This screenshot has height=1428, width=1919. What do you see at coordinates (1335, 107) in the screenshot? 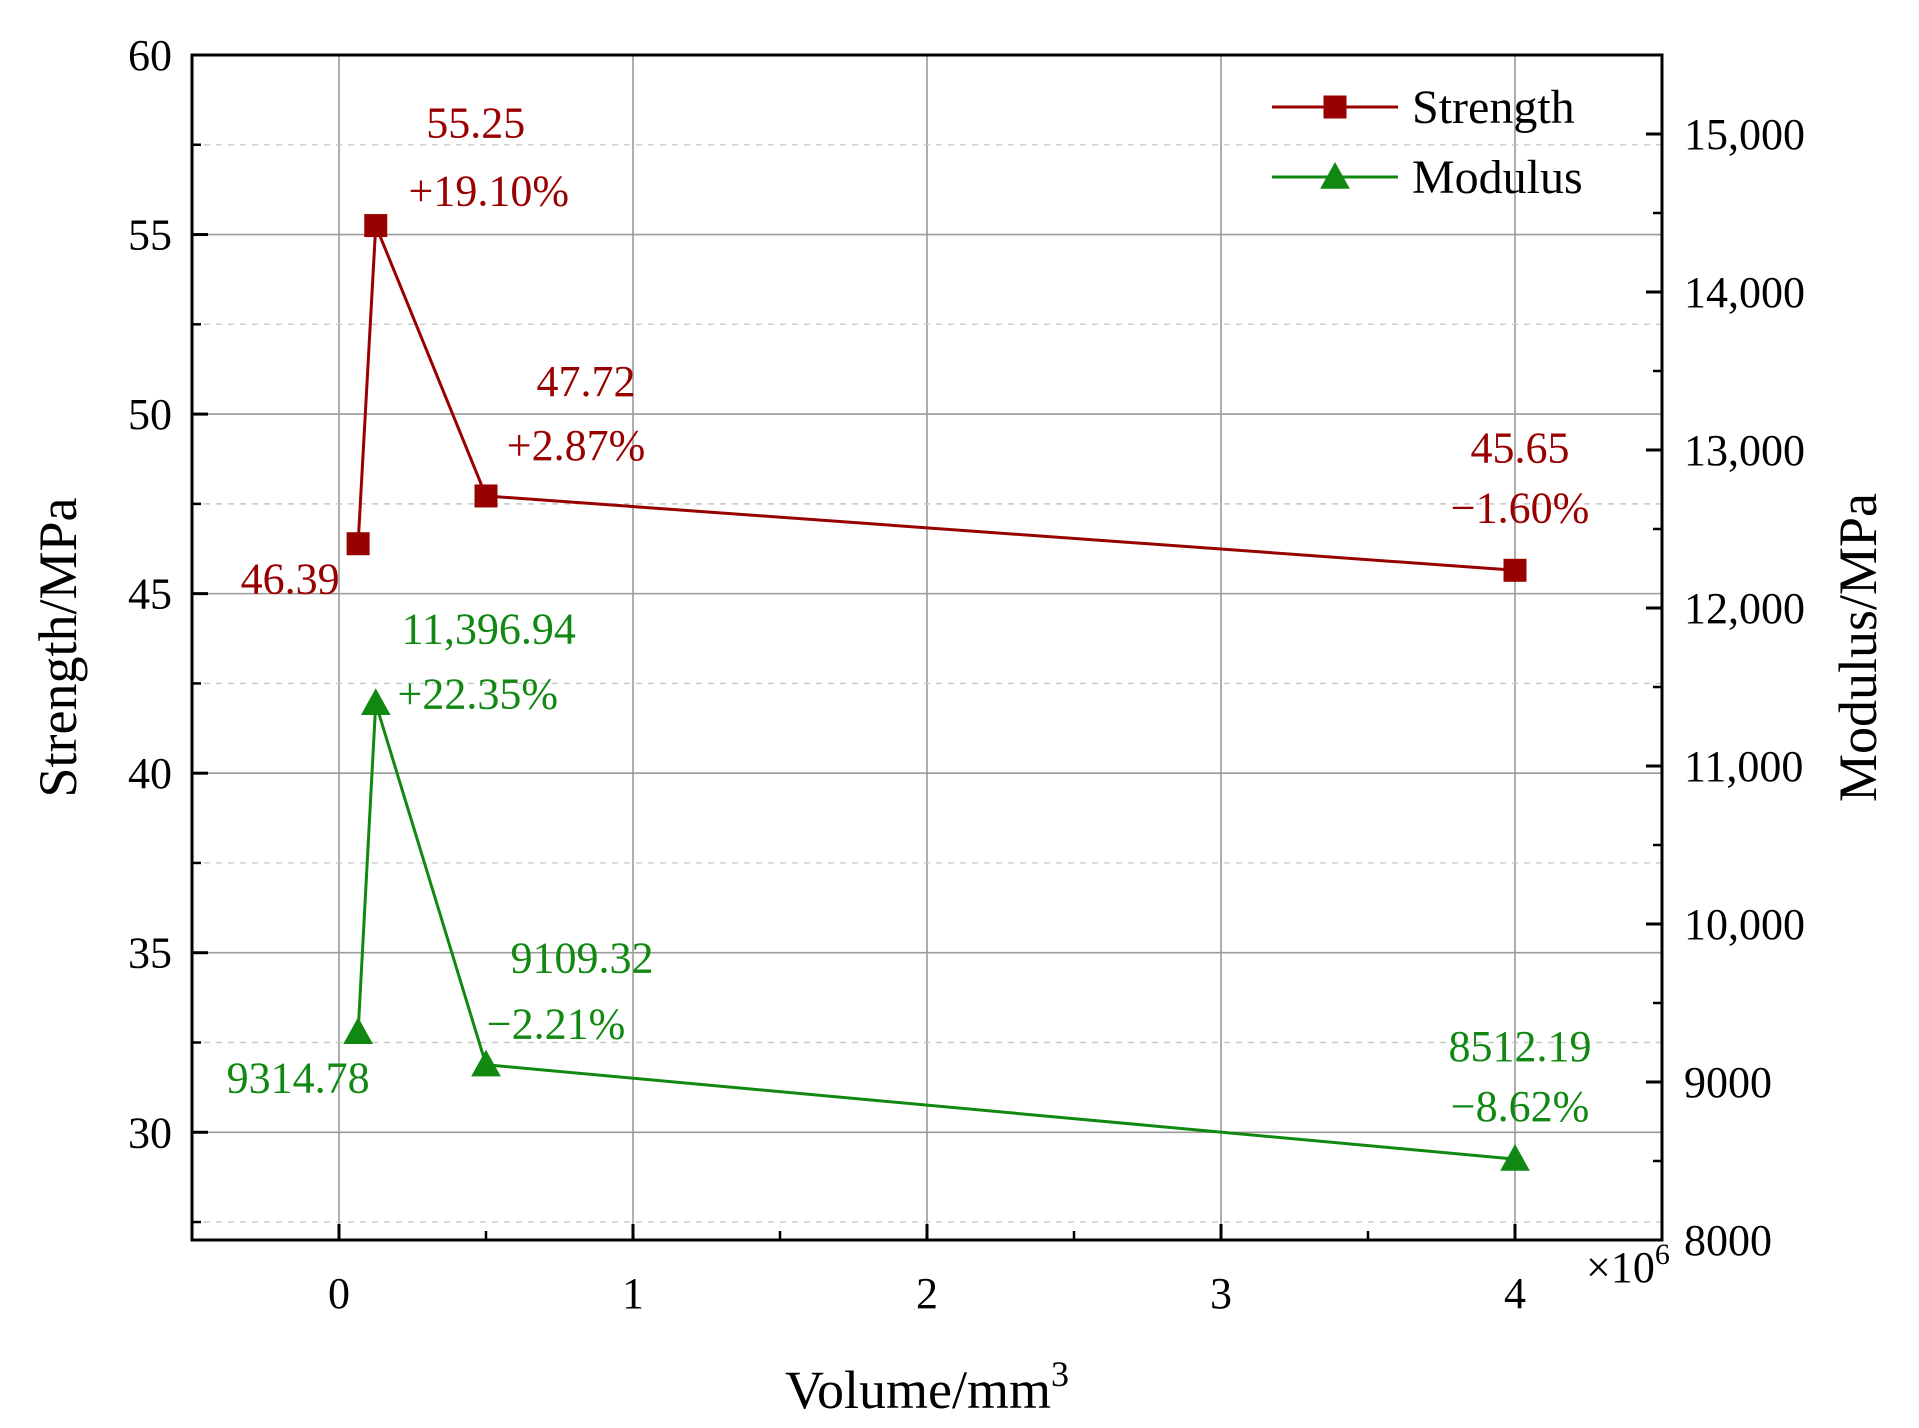
I see `strength-legend-marker` at bounding box center [1335, 107].